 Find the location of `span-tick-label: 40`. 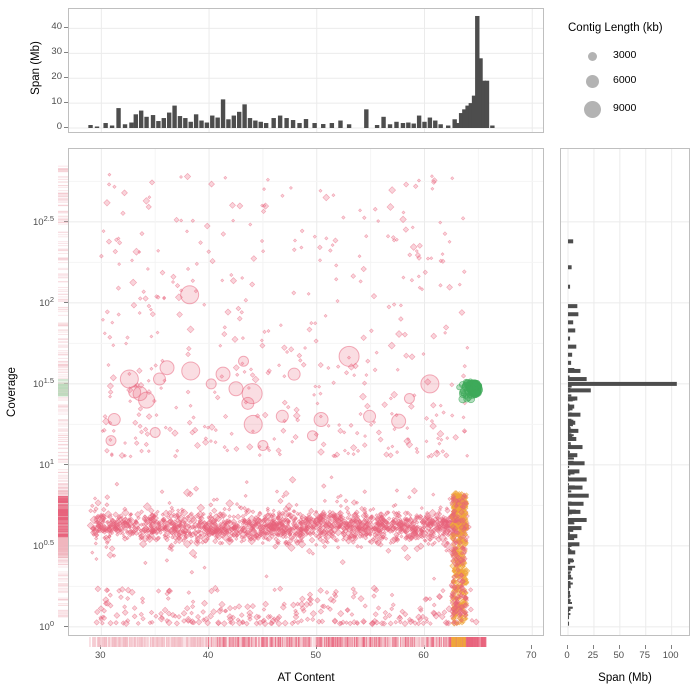

span-tick-label: 40 is located at coordinates (56, 27).